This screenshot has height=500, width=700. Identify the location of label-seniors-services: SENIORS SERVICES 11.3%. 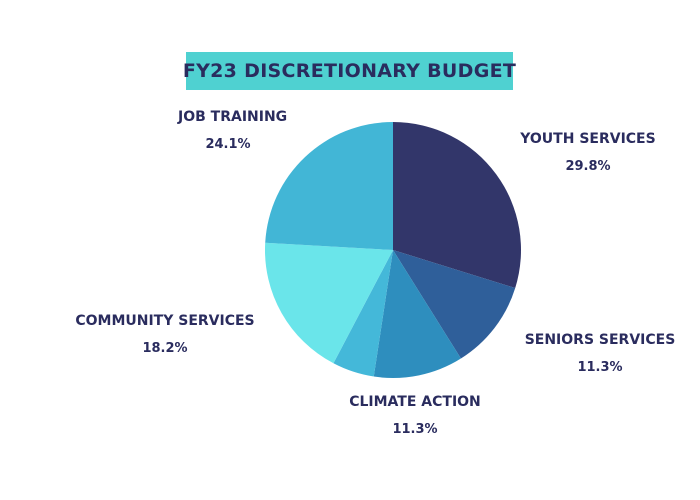
(600, 354).